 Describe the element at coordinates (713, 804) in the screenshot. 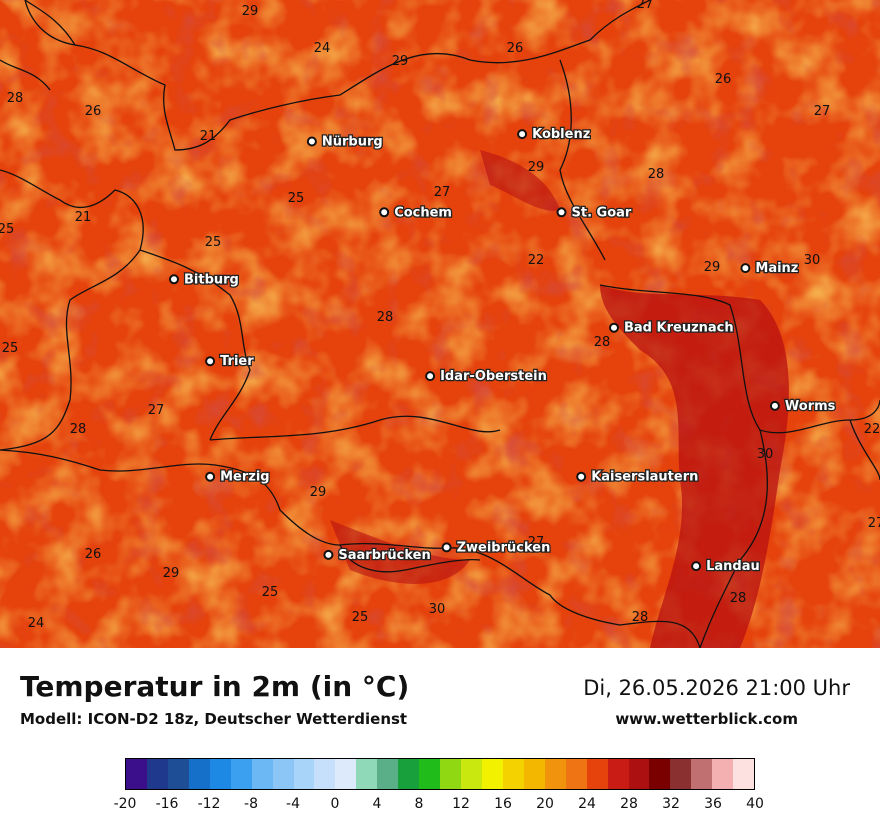

I see `legend-tick-label: 36` at that location.